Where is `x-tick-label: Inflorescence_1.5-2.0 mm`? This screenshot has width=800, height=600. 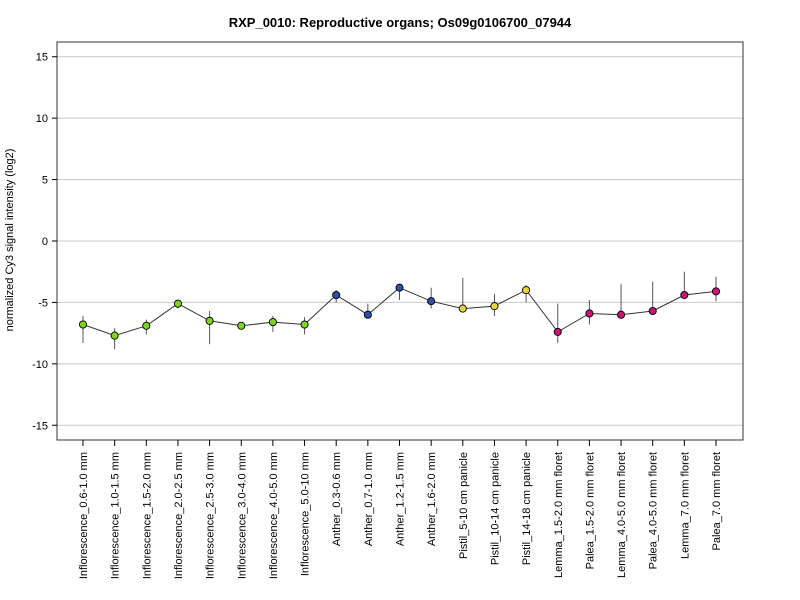
x-tick-label: Inflorescence_1.5-2.0 mm is located at coordinates (147, 515).